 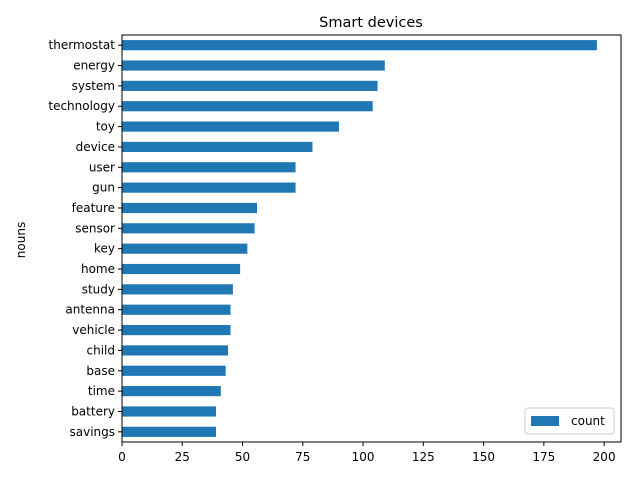 I want to click on x-tick-label: 150, so click(x=483, y=457).